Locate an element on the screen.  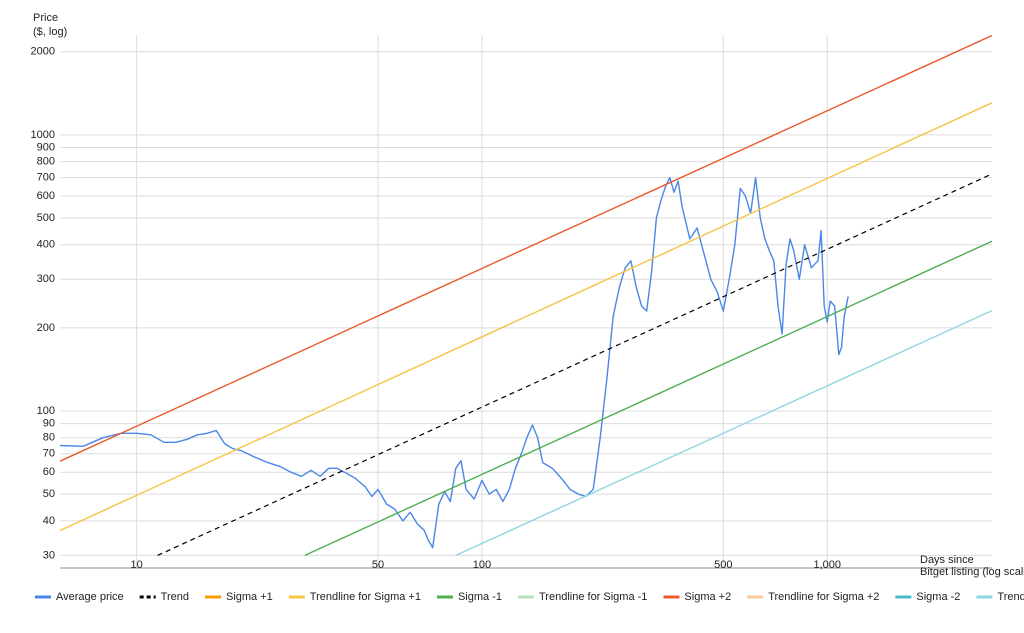
y-tick-label: 1000 is located at coordinates (43, 135).